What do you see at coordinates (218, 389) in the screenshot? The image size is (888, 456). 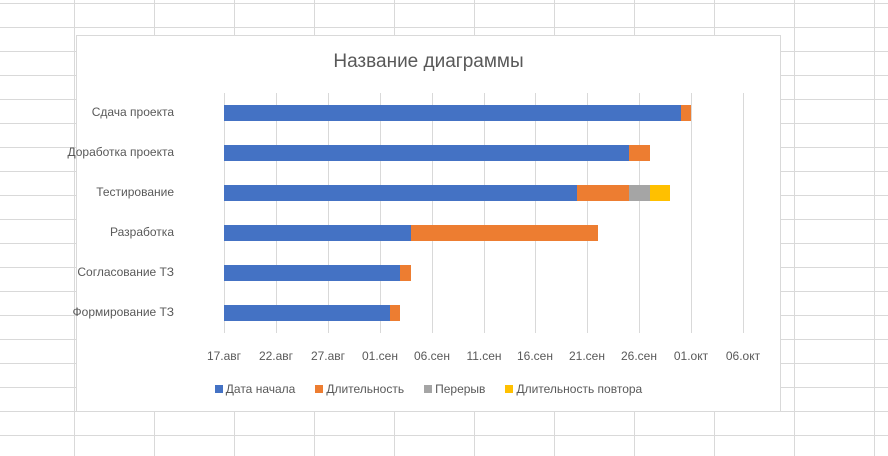 I see `legend-swatch-blue-icon` at bounding box center [218, 389].